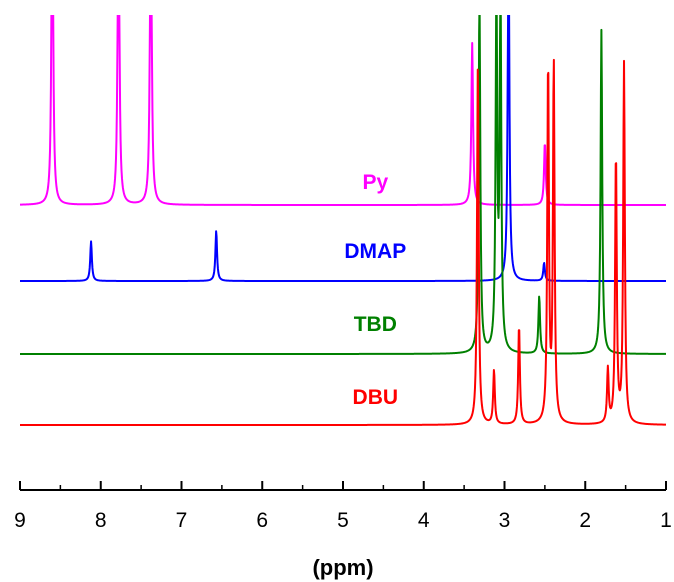  Describe the element at coordinates (424, 520) in the screenshot. I see `x-tick-label: 4` at that location.